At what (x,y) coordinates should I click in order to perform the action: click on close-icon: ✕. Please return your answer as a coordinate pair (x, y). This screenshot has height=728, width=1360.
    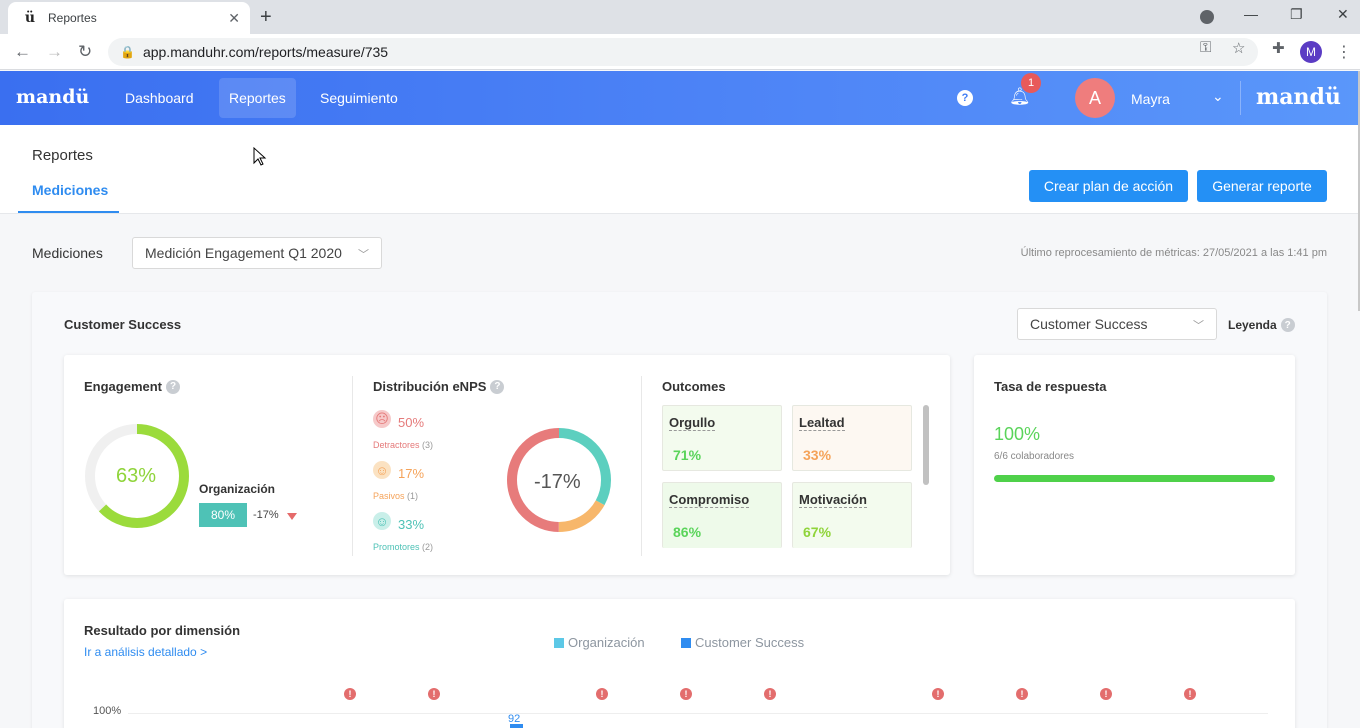
    Looking at the image, I should click on (234, 17).